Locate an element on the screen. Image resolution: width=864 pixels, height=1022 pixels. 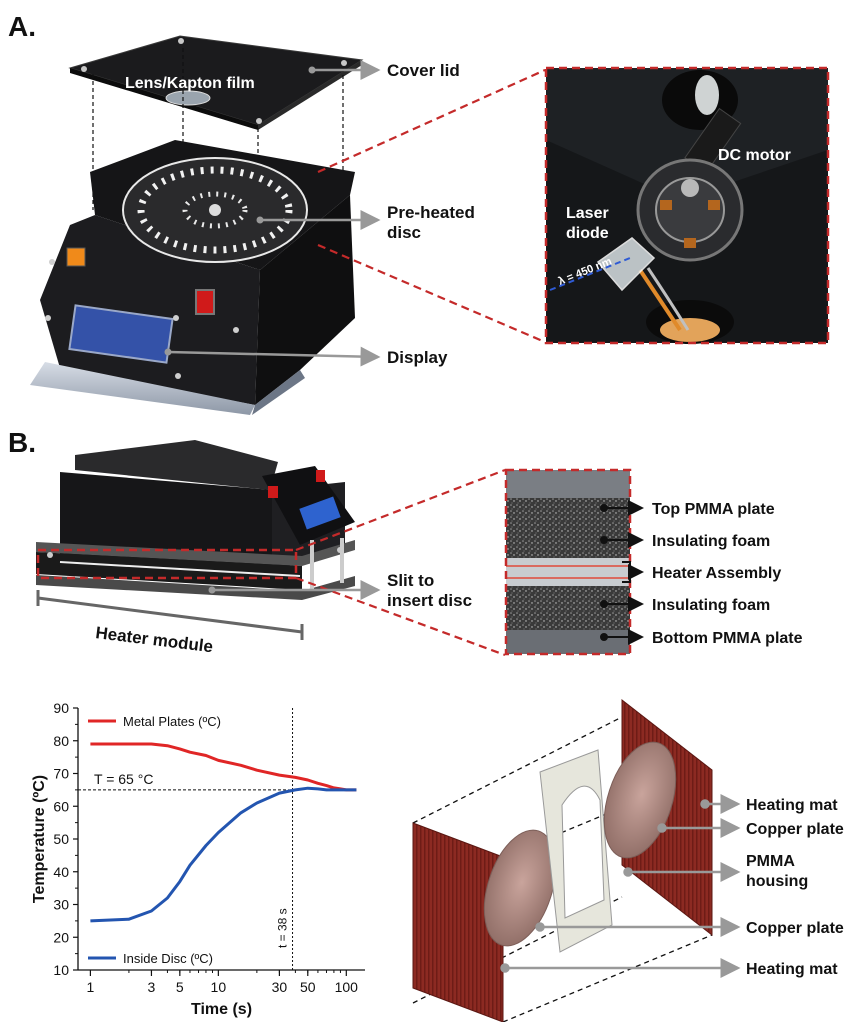
motor-inset is located at coordinates (687, 206).